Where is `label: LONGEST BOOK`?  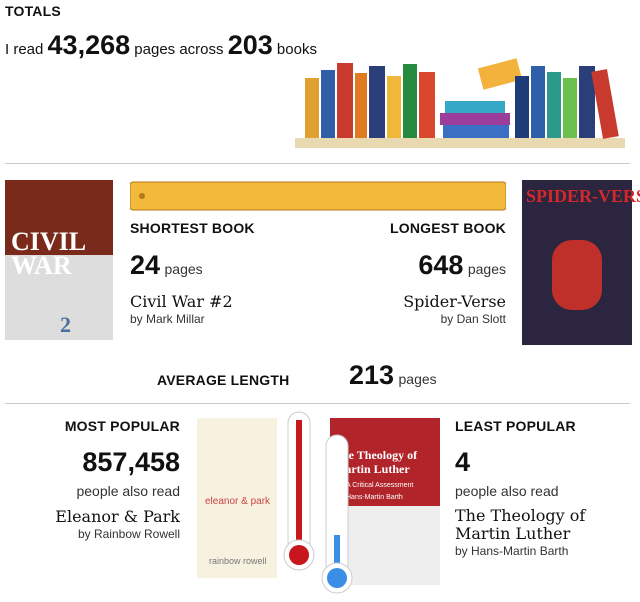
label: LONGEST BOOK is located at coordinates (448, 228).